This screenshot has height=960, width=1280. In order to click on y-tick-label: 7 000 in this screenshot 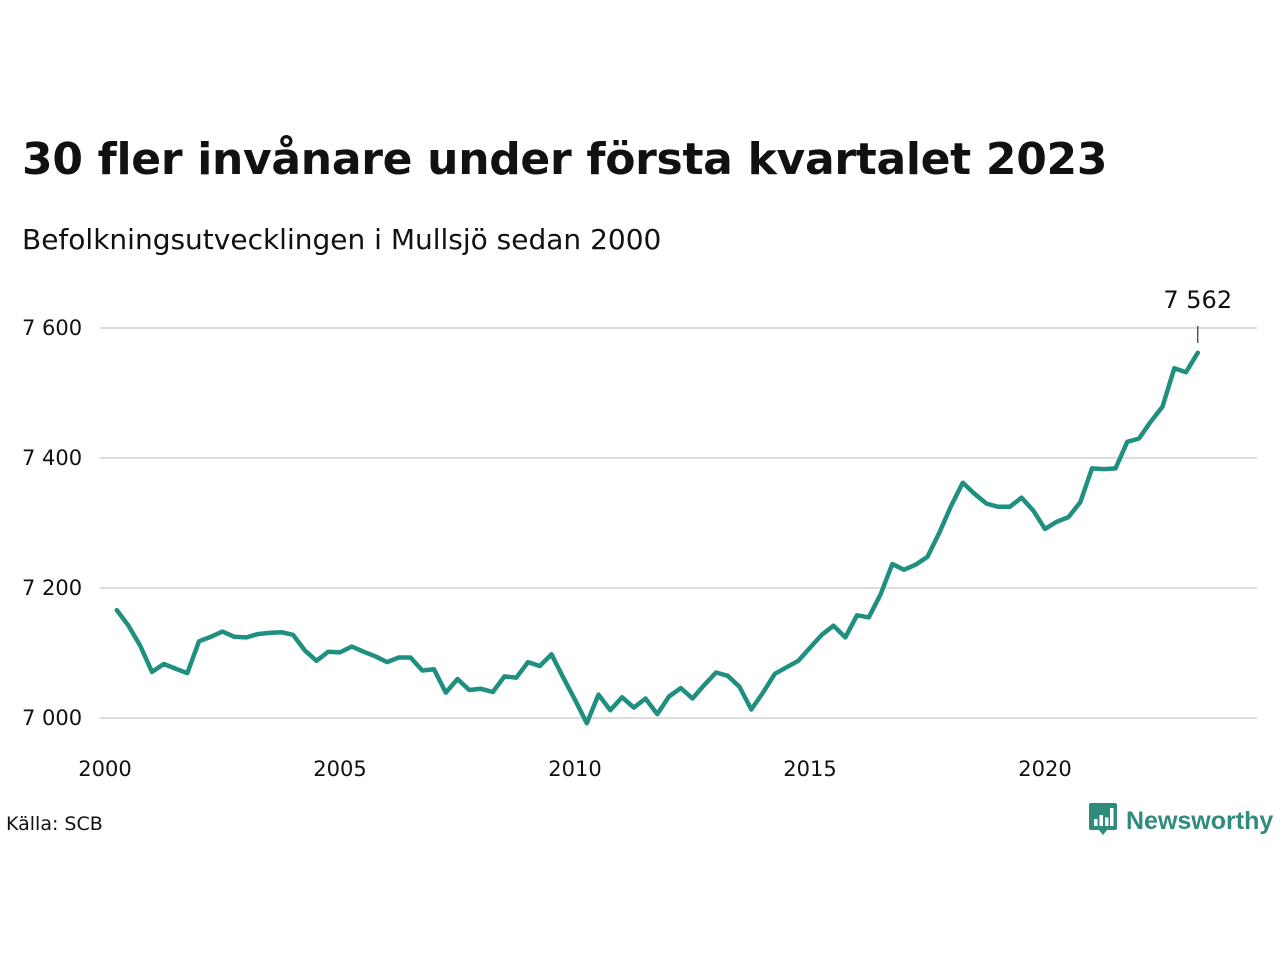, I will do `click(52, 718)`.